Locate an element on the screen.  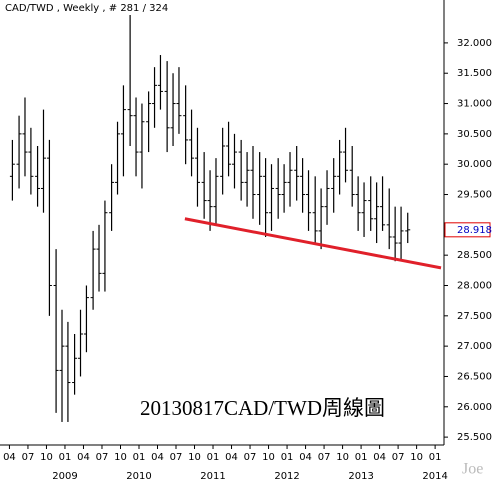
trendline is located at coordinates (313, 243).